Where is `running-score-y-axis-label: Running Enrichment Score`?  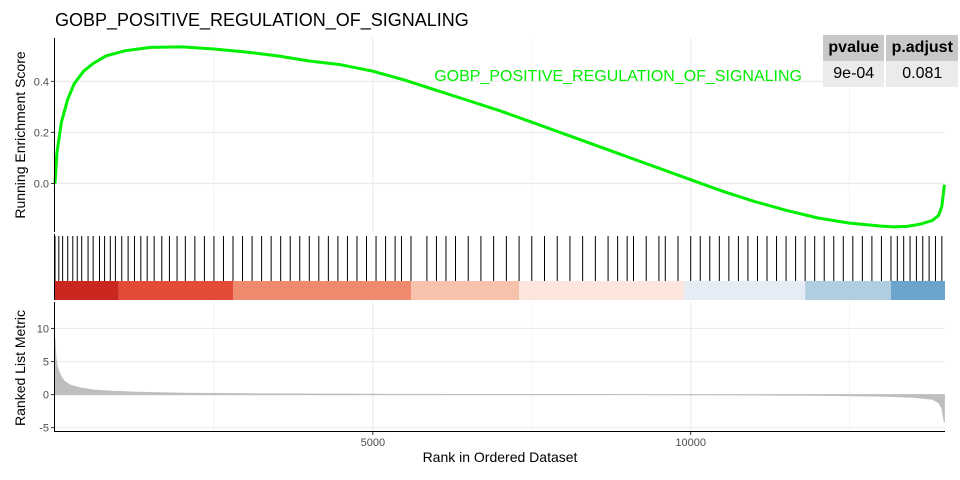
running-score-y-axis-label: Running Enrichment Score is located at coordinates (20, 135).